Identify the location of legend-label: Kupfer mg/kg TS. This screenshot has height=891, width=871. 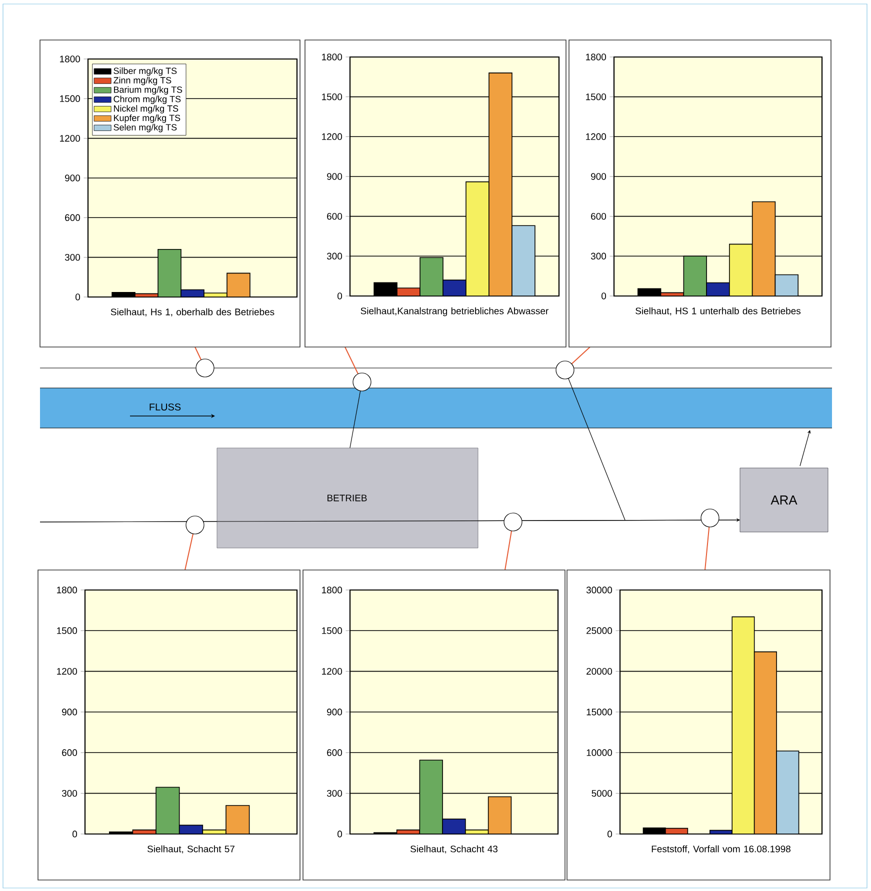
(147, 118).